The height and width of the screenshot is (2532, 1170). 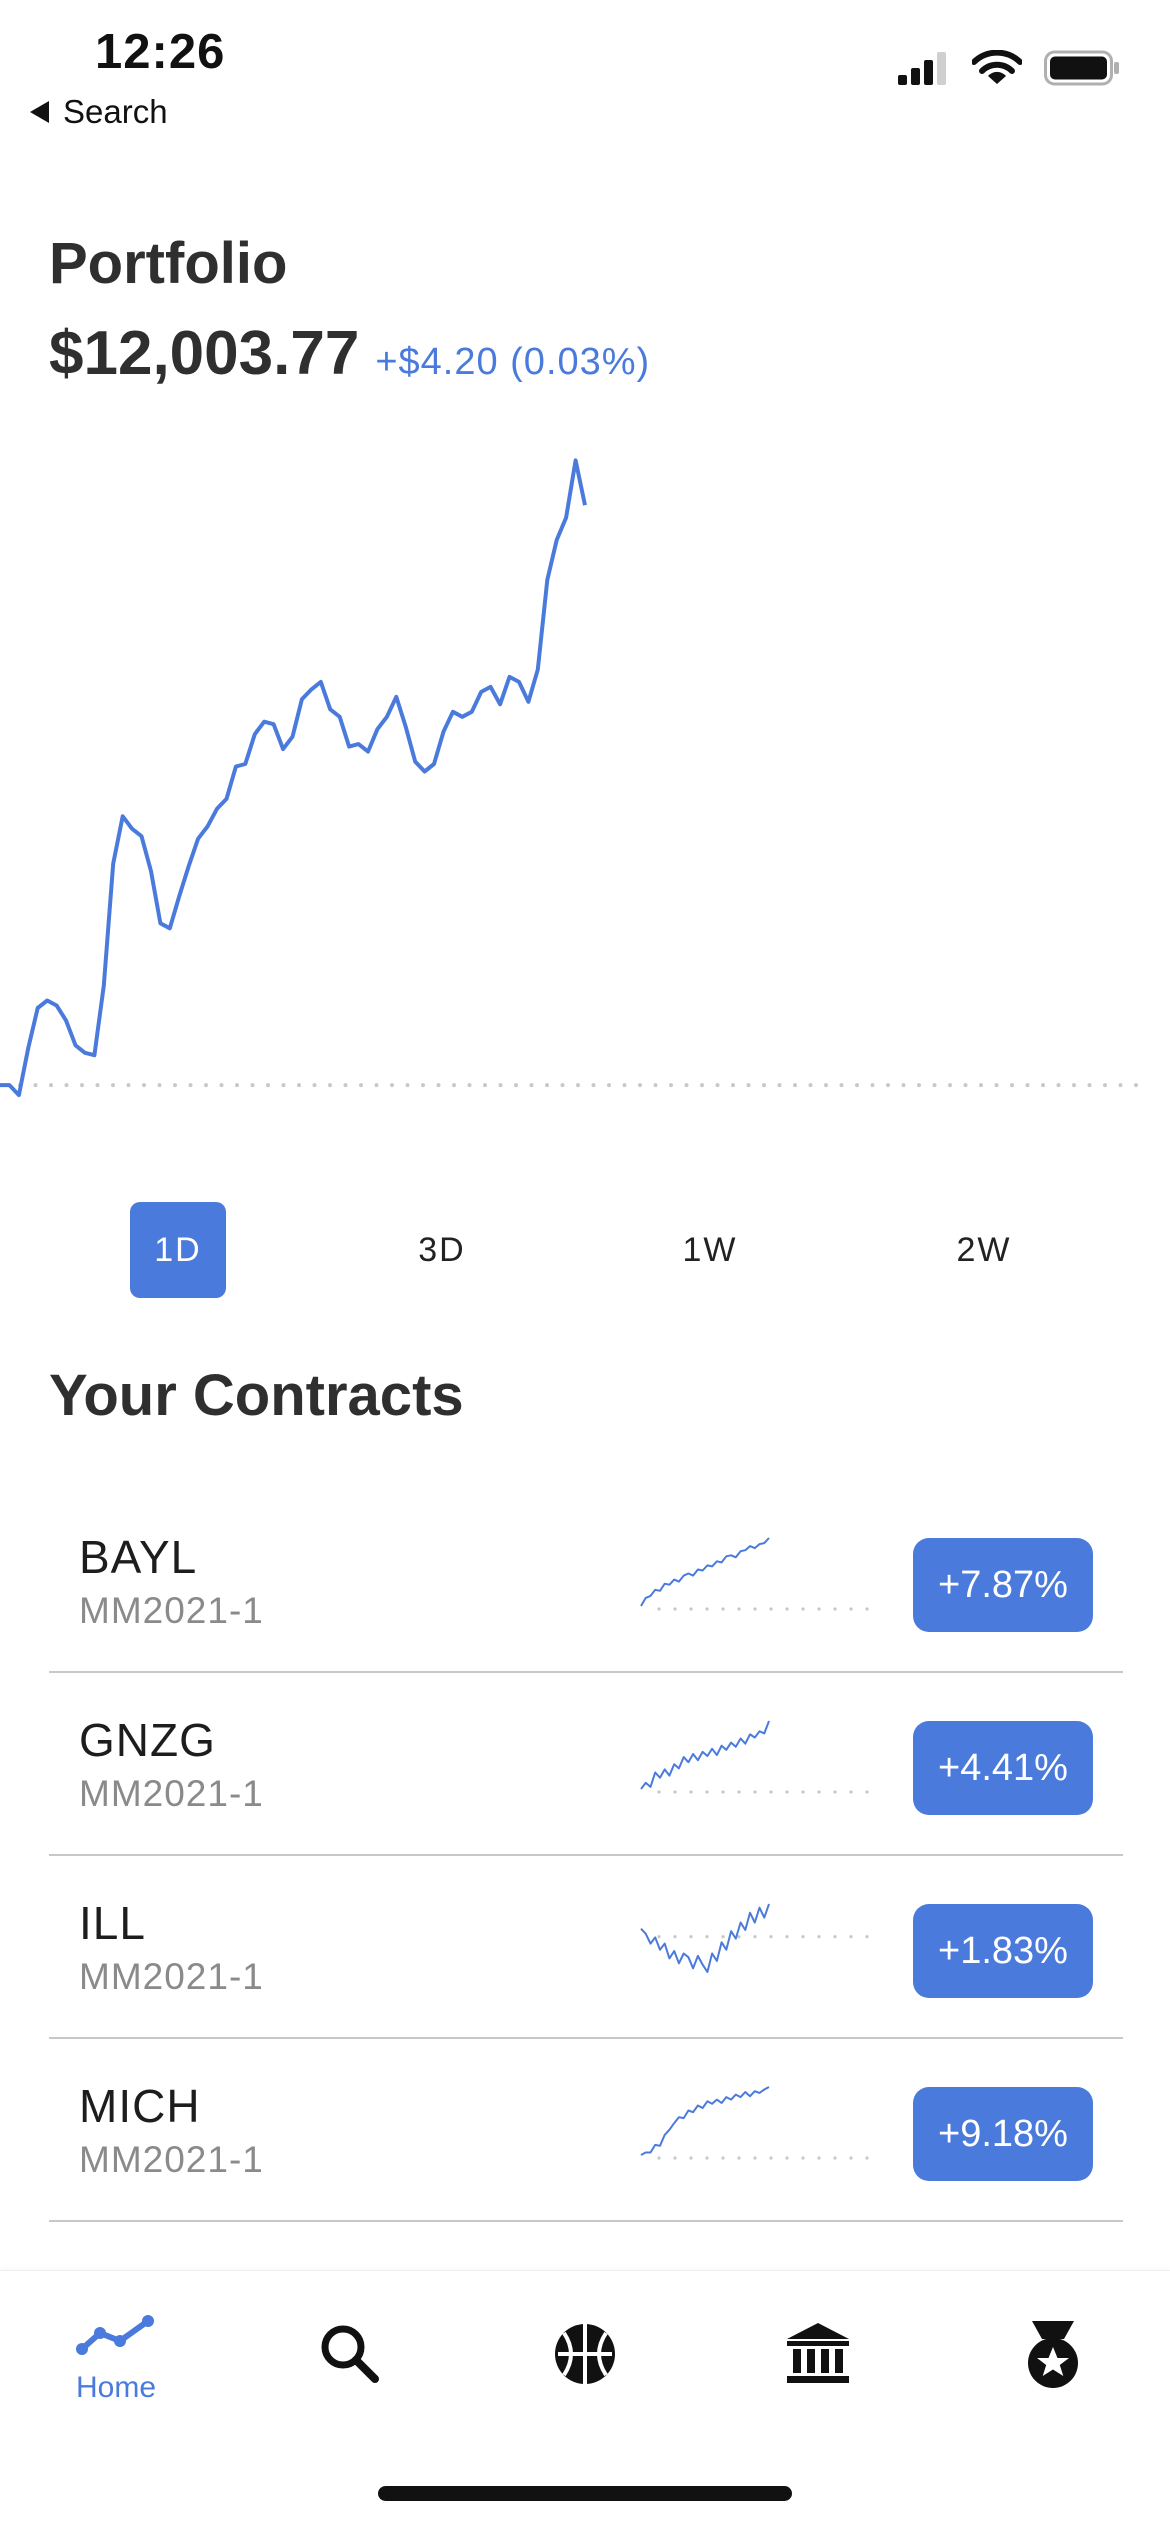 I want to click on home-indicator, so click(x=585, y=2493).